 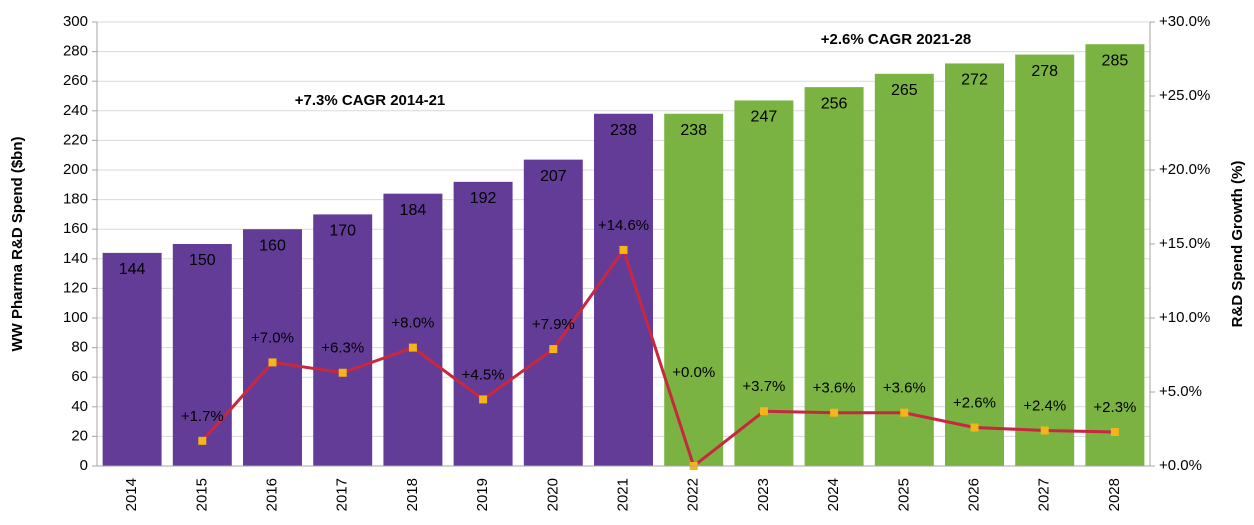 What do you see at coordinates (412, 323) in the screenshot?
I see `line-value-label: +8.0%` at bounding box center [412, 323].